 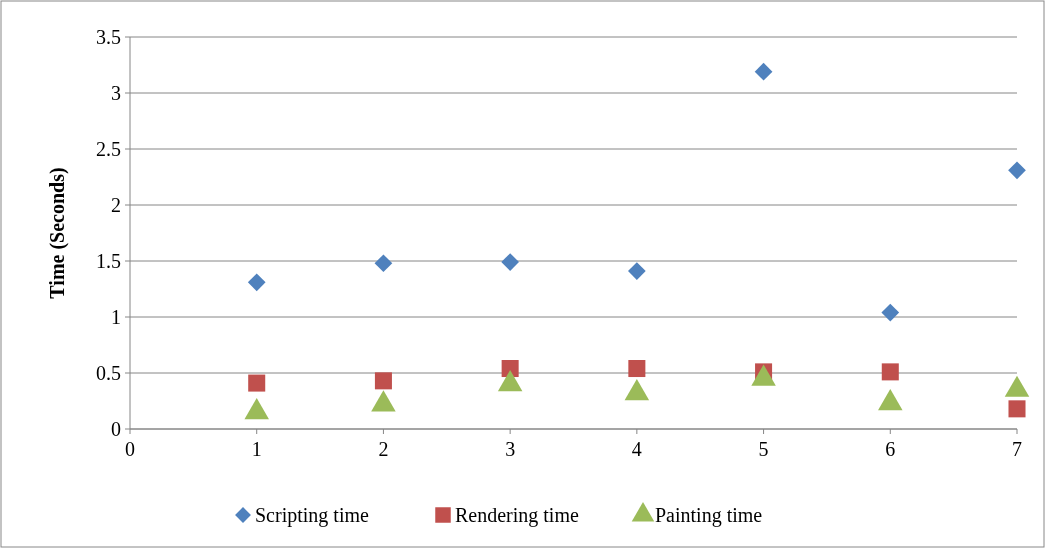 What do you see at coordinates (510, 449) in the screenshot?
I see `x-tick-label: 3` at bounding box center [510, 449].